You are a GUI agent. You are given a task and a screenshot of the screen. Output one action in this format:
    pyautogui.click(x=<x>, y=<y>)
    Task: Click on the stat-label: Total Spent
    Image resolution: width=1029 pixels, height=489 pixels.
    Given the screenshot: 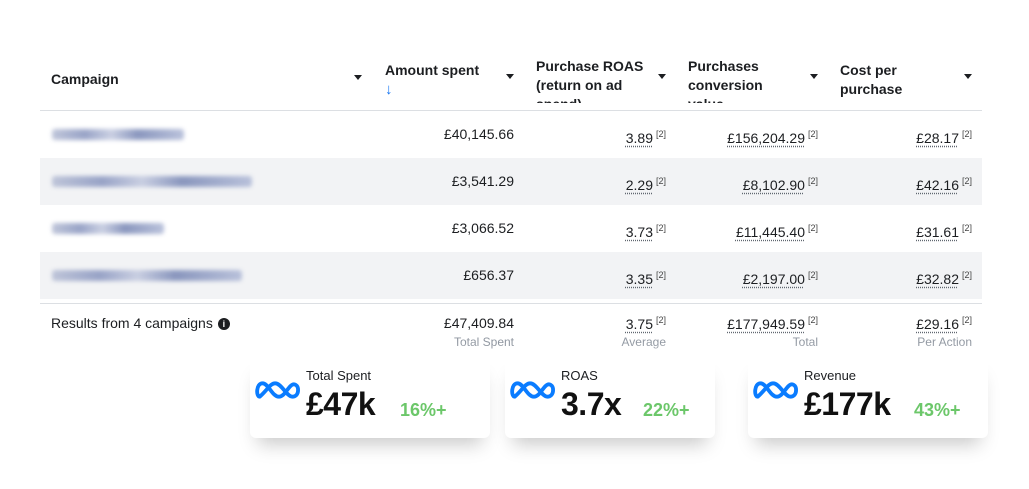 What is the action you would take?
    pyautogui.click(x=339, y=375)
    